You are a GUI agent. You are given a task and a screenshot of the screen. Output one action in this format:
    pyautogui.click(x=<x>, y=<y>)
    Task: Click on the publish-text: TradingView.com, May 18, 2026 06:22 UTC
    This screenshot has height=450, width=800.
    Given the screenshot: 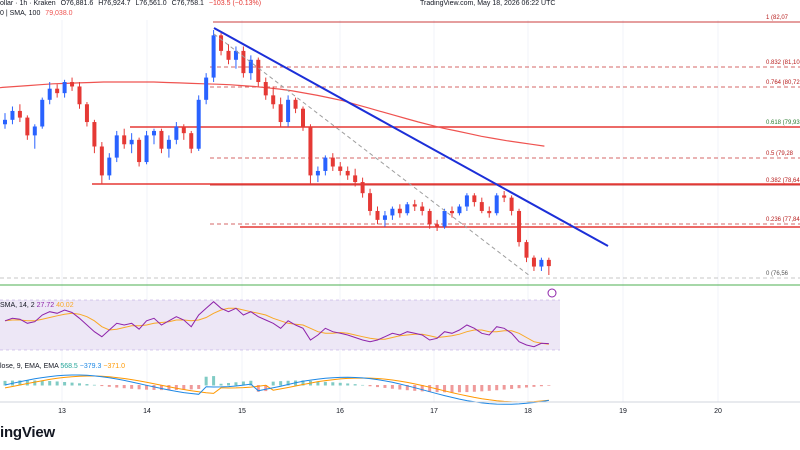 What is the action you would take?
    pyautogui.click(x=488, y=3)
    